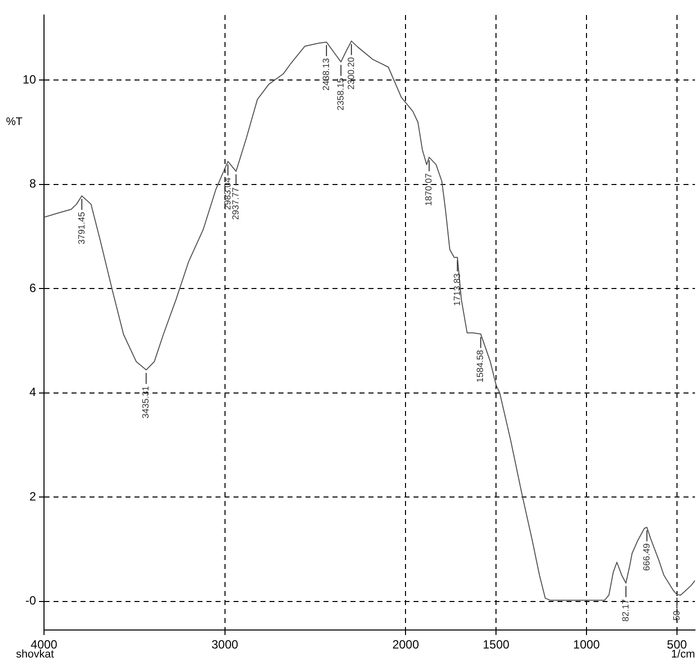 Image resolution: width=697 pixels, height=668 pixels. What do you see at coordinates (325, 74) in the screenshot?
I see `annotation: 2438.13` at bounding box center [325, 74].